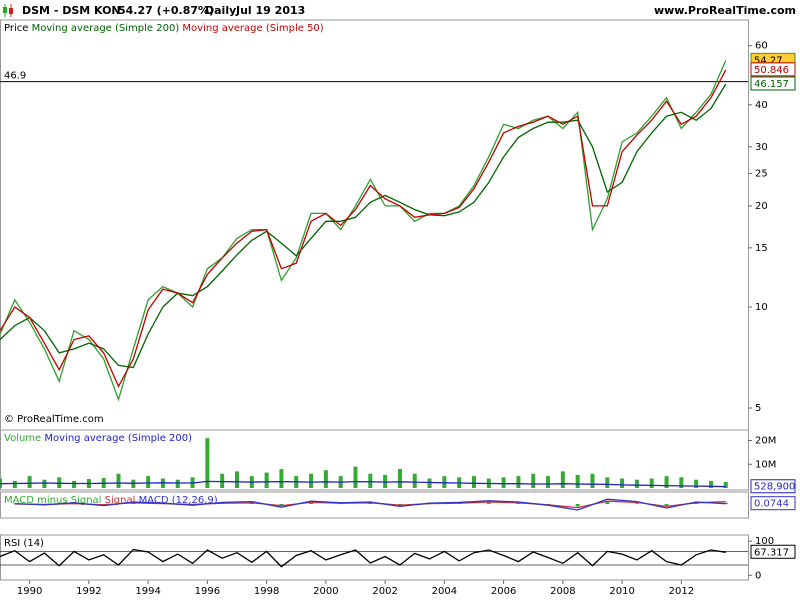 The height and width of the screenshot is (600, 800). Describe the element at coordinates (166, 10) in the screenshot. I see `quote: 54.27 (+0.87%)` at that location.